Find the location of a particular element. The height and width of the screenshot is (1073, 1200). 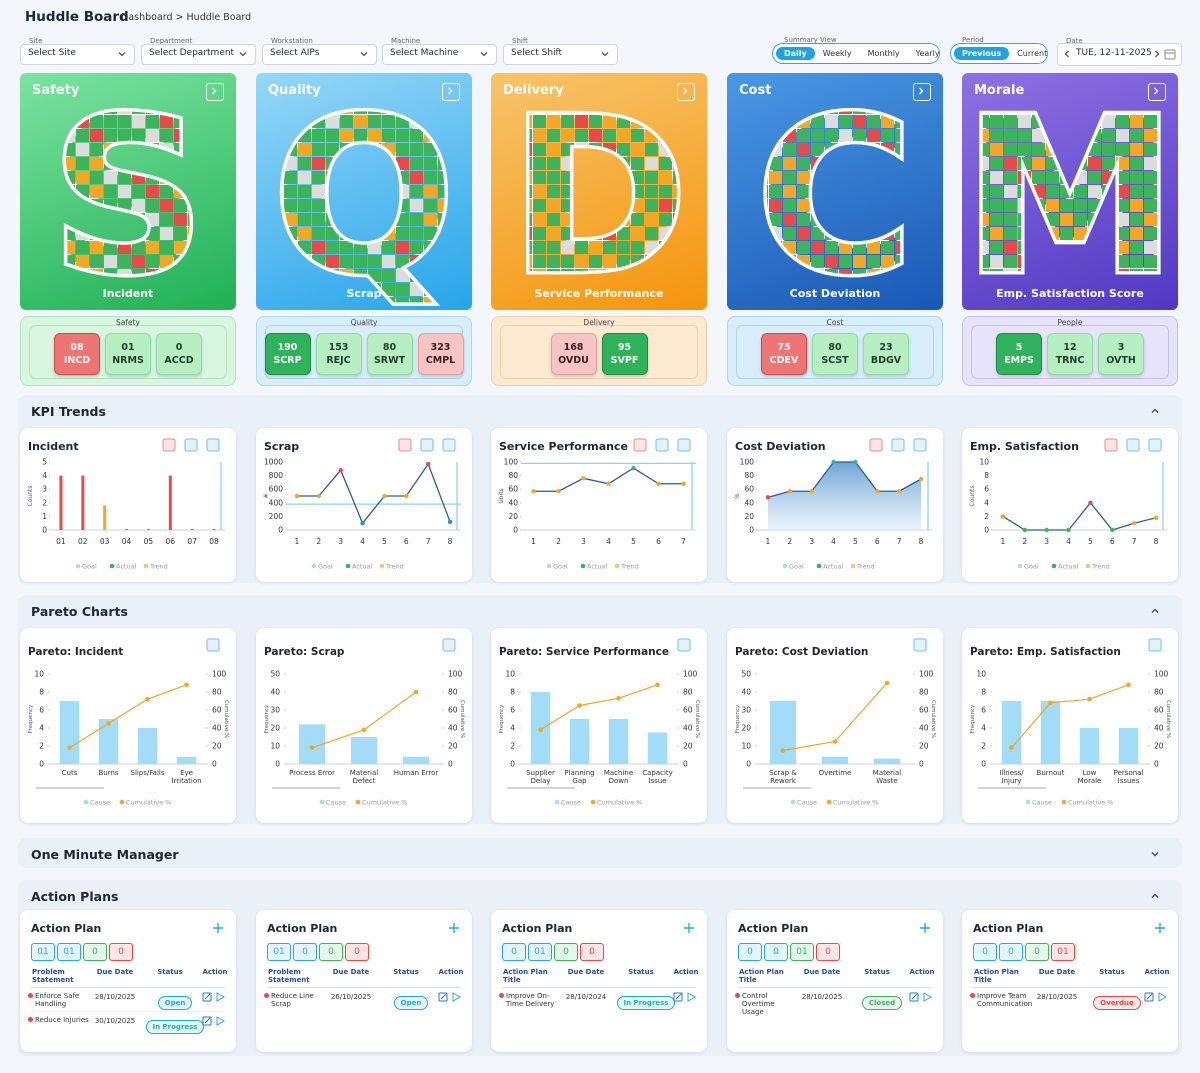

dropdown: Select AIPs is located at coordinates (319, 54).